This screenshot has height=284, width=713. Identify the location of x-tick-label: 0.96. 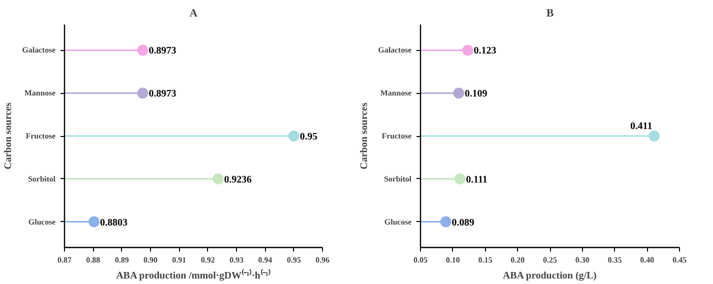
(323, 260).